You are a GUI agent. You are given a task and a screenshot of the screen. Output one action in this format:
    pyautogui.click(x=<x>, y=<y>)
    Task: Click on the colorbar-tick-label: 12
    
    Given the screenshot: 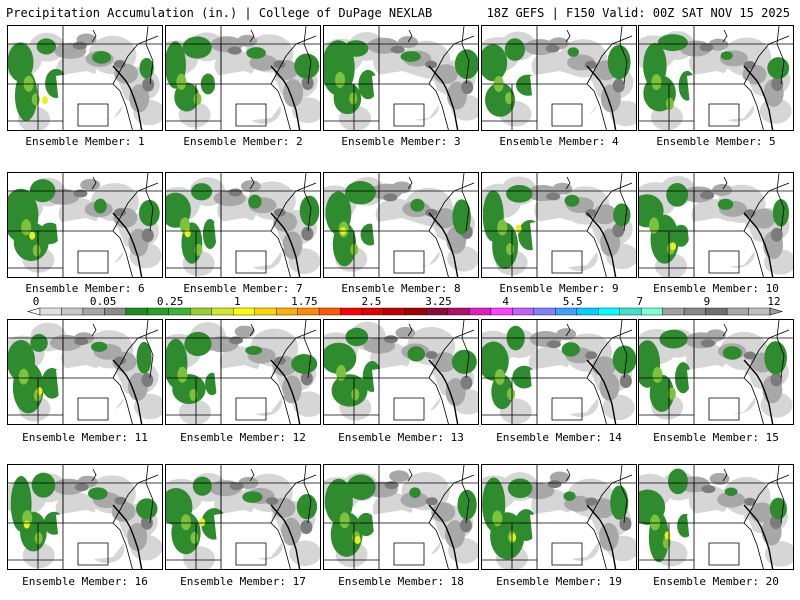 What is the action you would take?
    pyautogui.click(x=773, y=301)
    